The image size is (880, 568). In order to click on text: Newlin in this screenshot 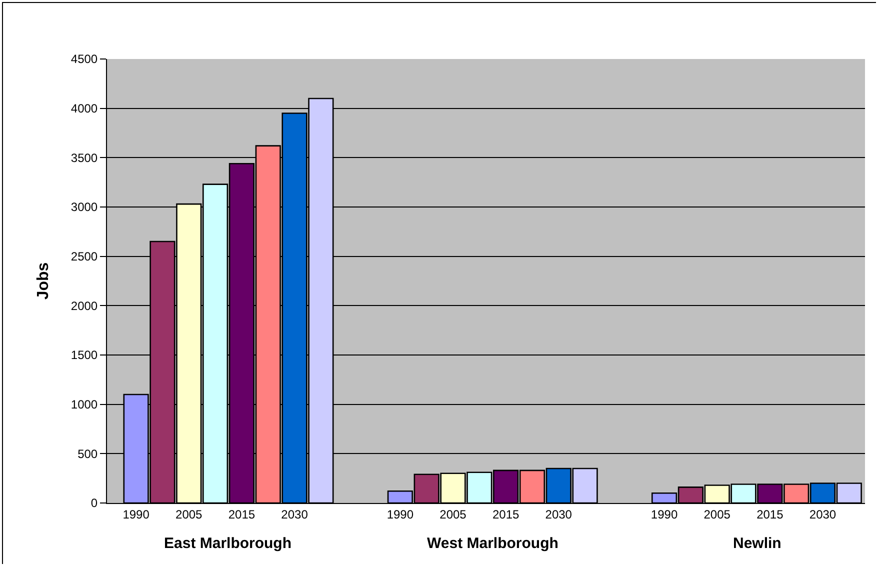, I will do `click(757, 543)`.